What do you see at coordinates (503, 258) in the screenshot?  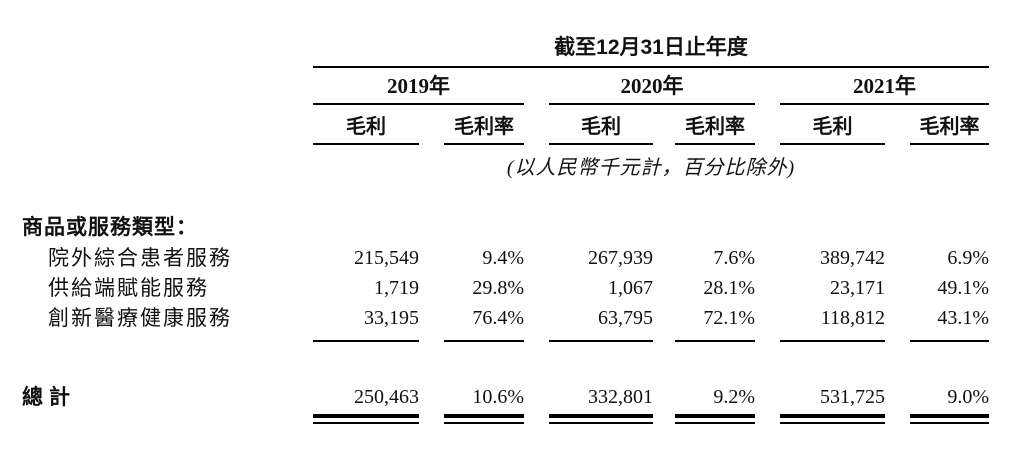 I see `value-cell: 9.4%` at bounding box center [503, 258].